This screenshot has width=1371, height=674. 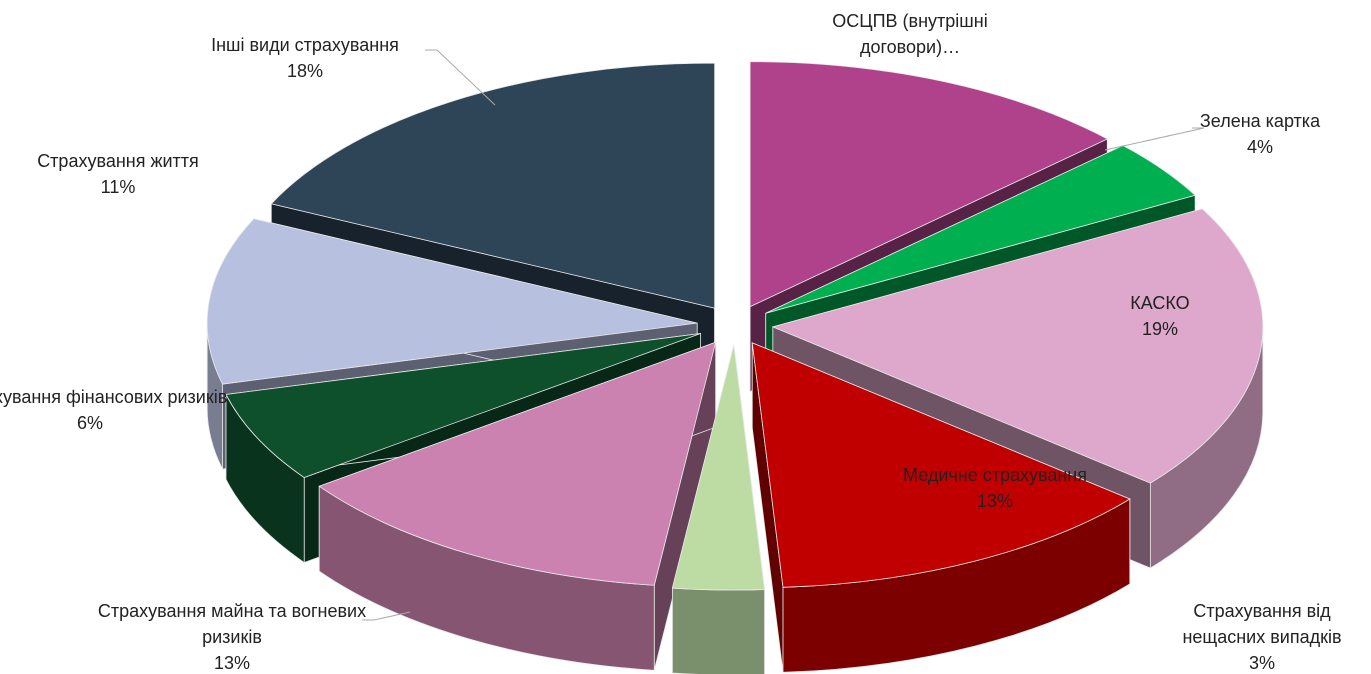 What do you see at coordinates (305, 58) in the screenshot?
I see `data-label: Інші види страхування 18%` at bounding box center [305, 58].